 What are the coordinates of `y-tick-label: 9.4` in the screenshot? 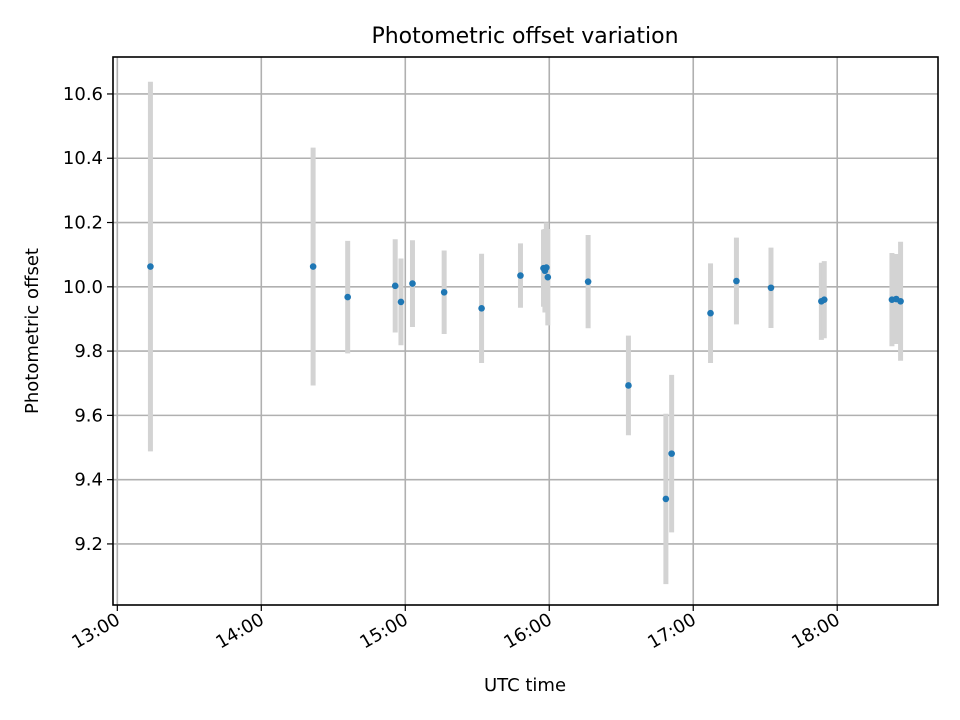 It's located at (88, 480).